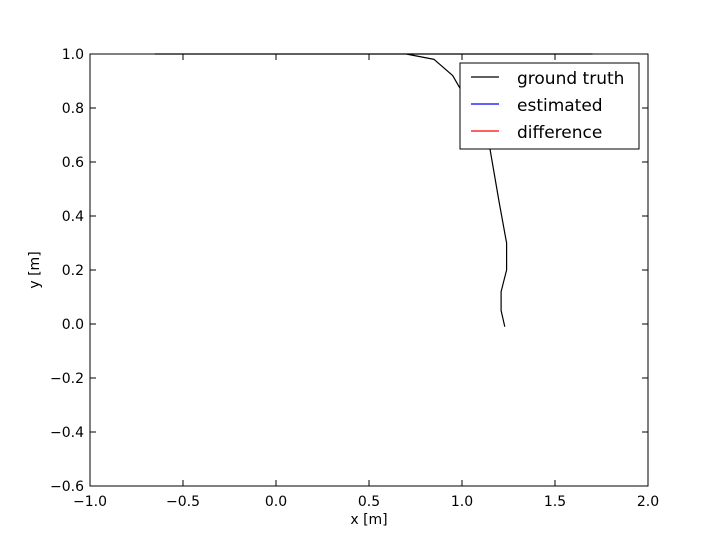 This screenshot has height=544, width=720. What do you see at coordinates (90, 502) in the screenshot?
I see `x-tick-label: −1.0` at bounding box center [90, 502].